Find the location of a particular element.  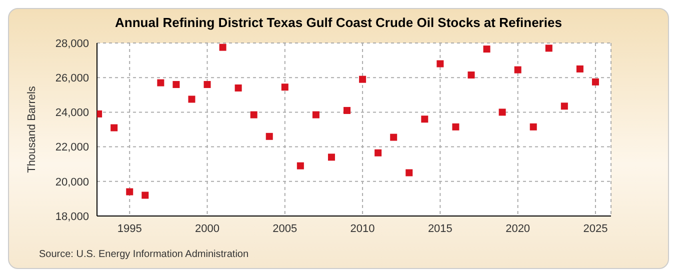

x-tick-label: 1995 is located at coordinates (129, 228).